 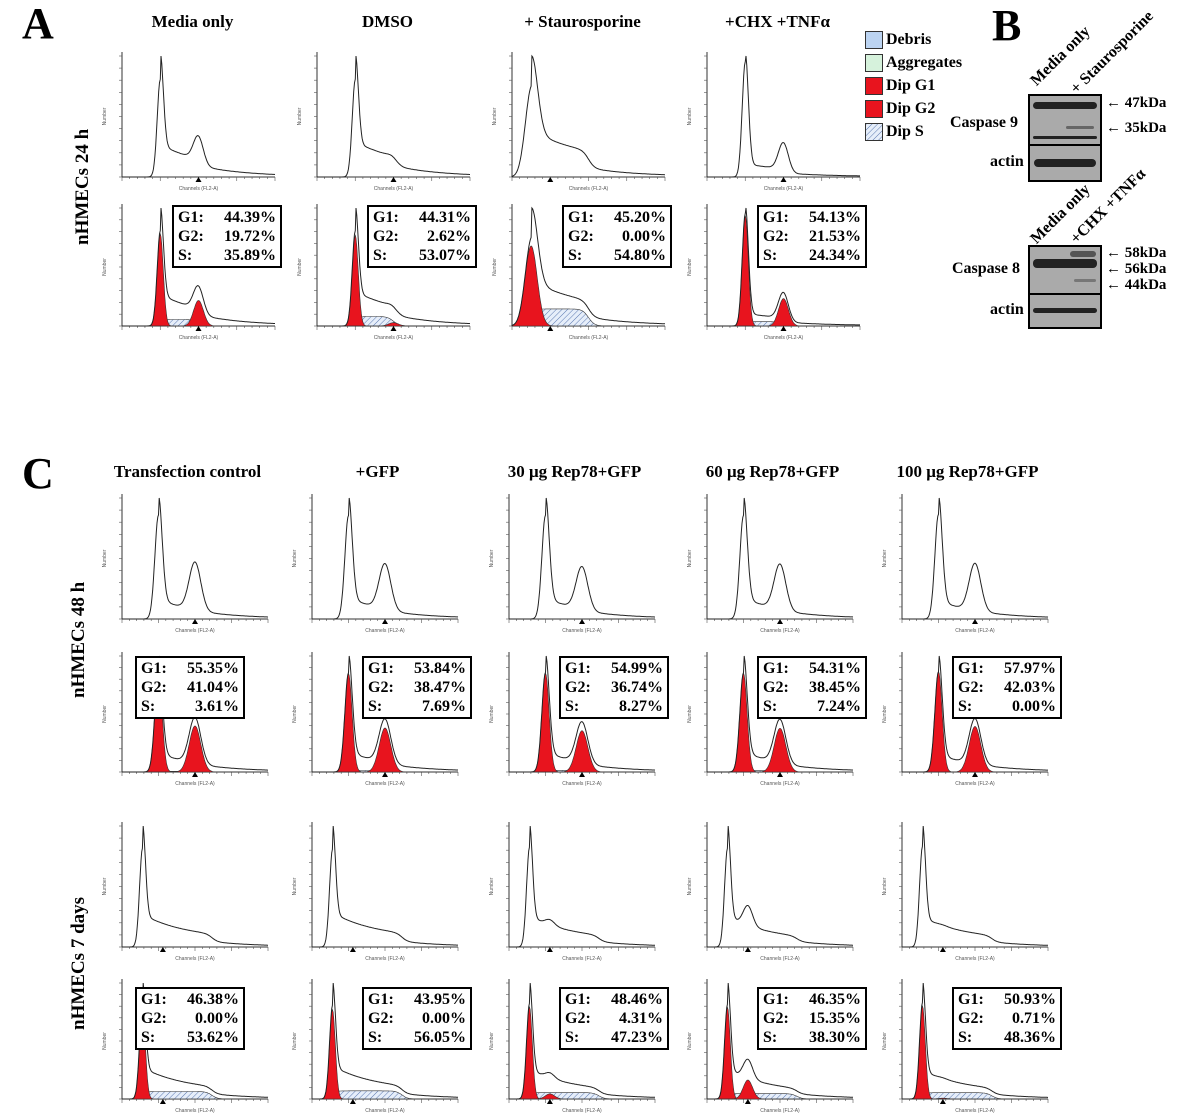 What do you see at coordinates (986, 268) in the screenshot?
I see `blot-row-label: Caspase 8` at bounding box center [986, 268].